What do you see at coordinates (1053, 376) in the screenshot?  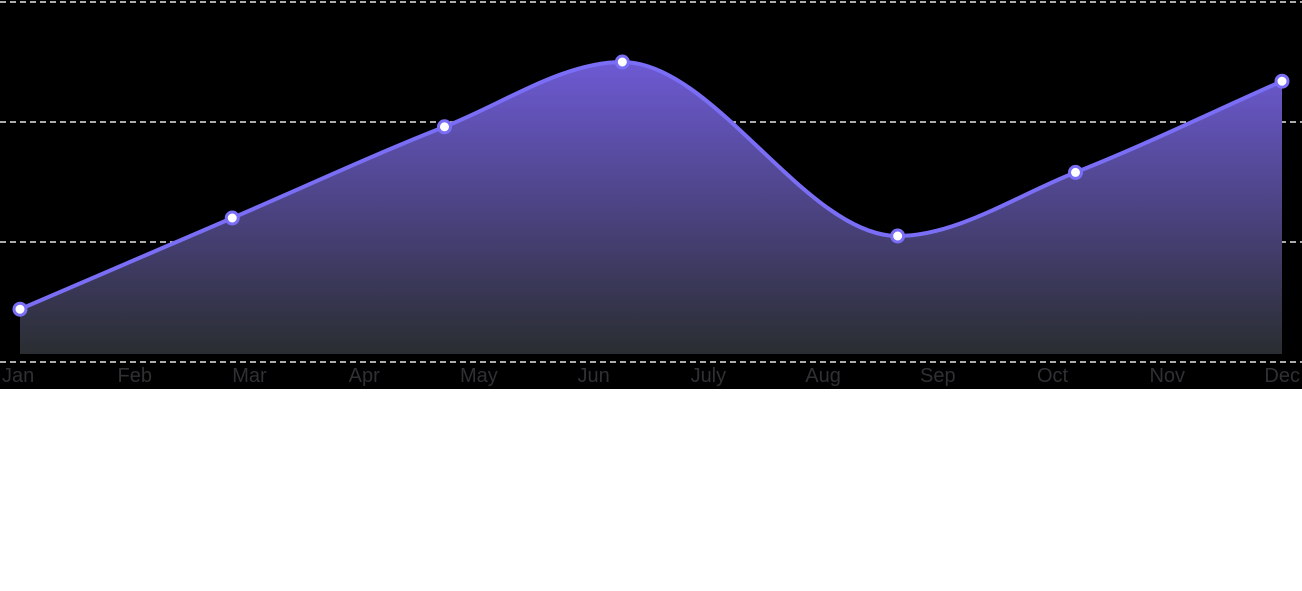 I see `x-tick-label: Oct` at bounding box center [1053, 376].